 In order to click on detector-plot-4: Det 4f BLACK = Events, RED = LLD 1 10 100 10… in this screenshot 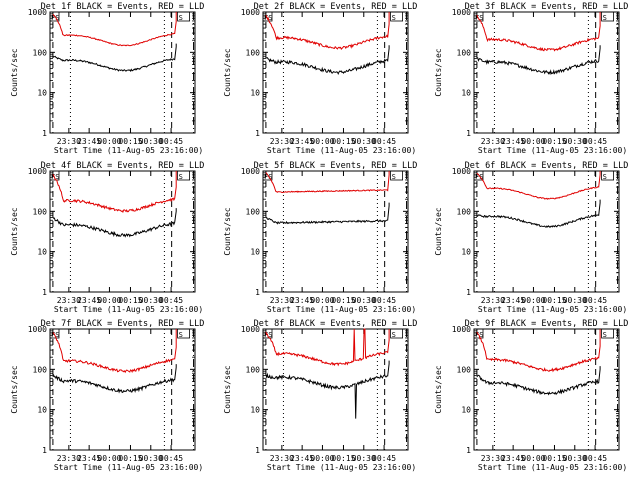, I will do `click(107, 237)`.